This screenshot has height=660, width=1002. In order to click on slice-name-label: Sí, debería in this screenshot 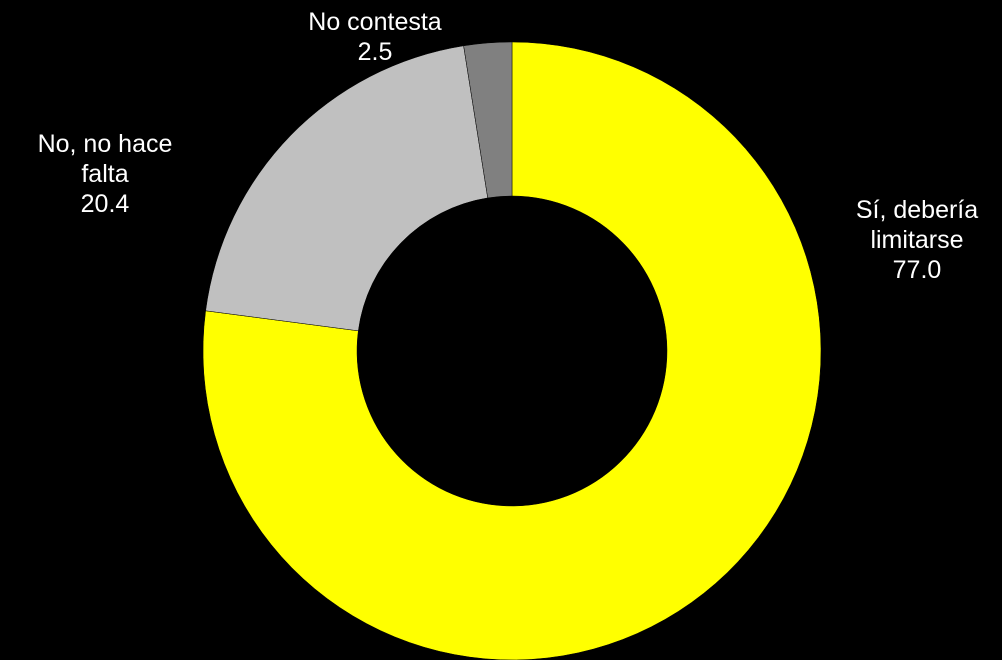, I will do `click(917, 210)`.